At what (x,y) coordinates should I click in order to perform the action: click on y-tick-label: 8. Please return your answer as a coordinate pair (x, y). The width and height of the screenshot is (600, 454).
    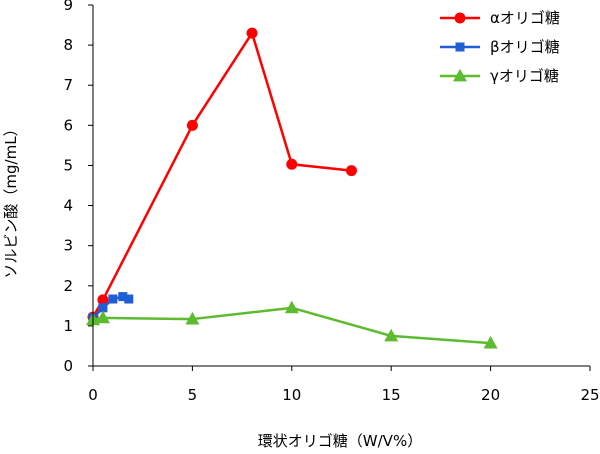
    Looking at the image, I should click on (68, 45).